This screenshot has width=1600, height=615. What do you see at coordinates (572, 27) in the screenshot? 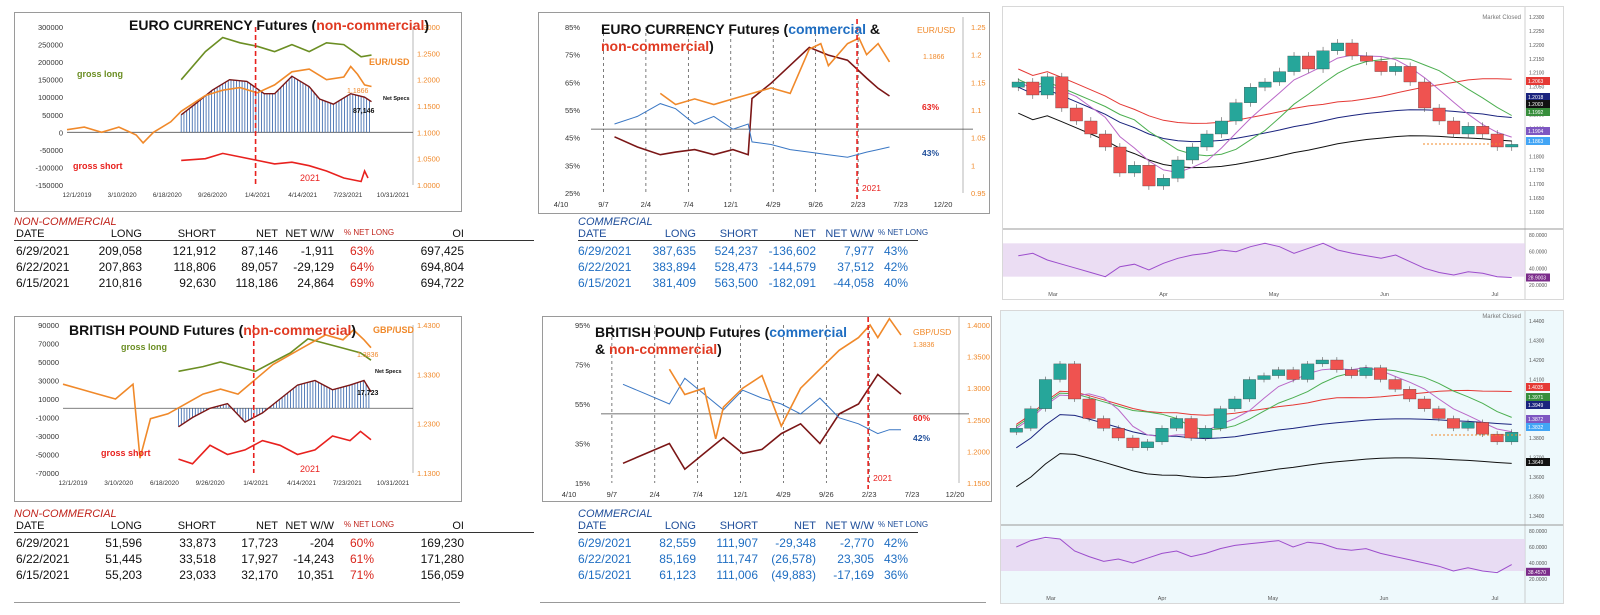
I see `y-tick-label: 85%` at bounding box center [572, 27].